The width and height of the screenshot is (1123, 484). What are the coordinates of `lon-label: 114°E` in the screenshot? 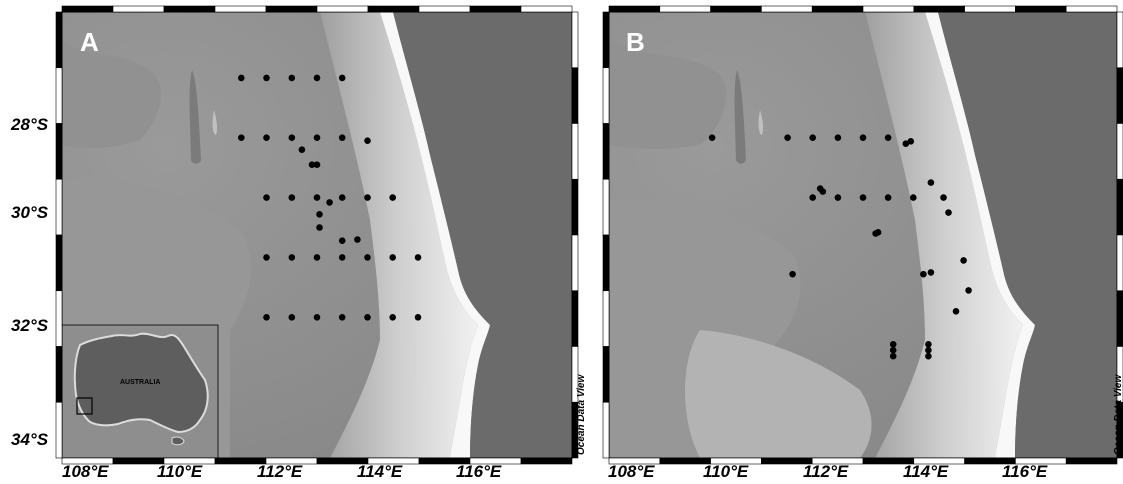 It's located at (926, 471).